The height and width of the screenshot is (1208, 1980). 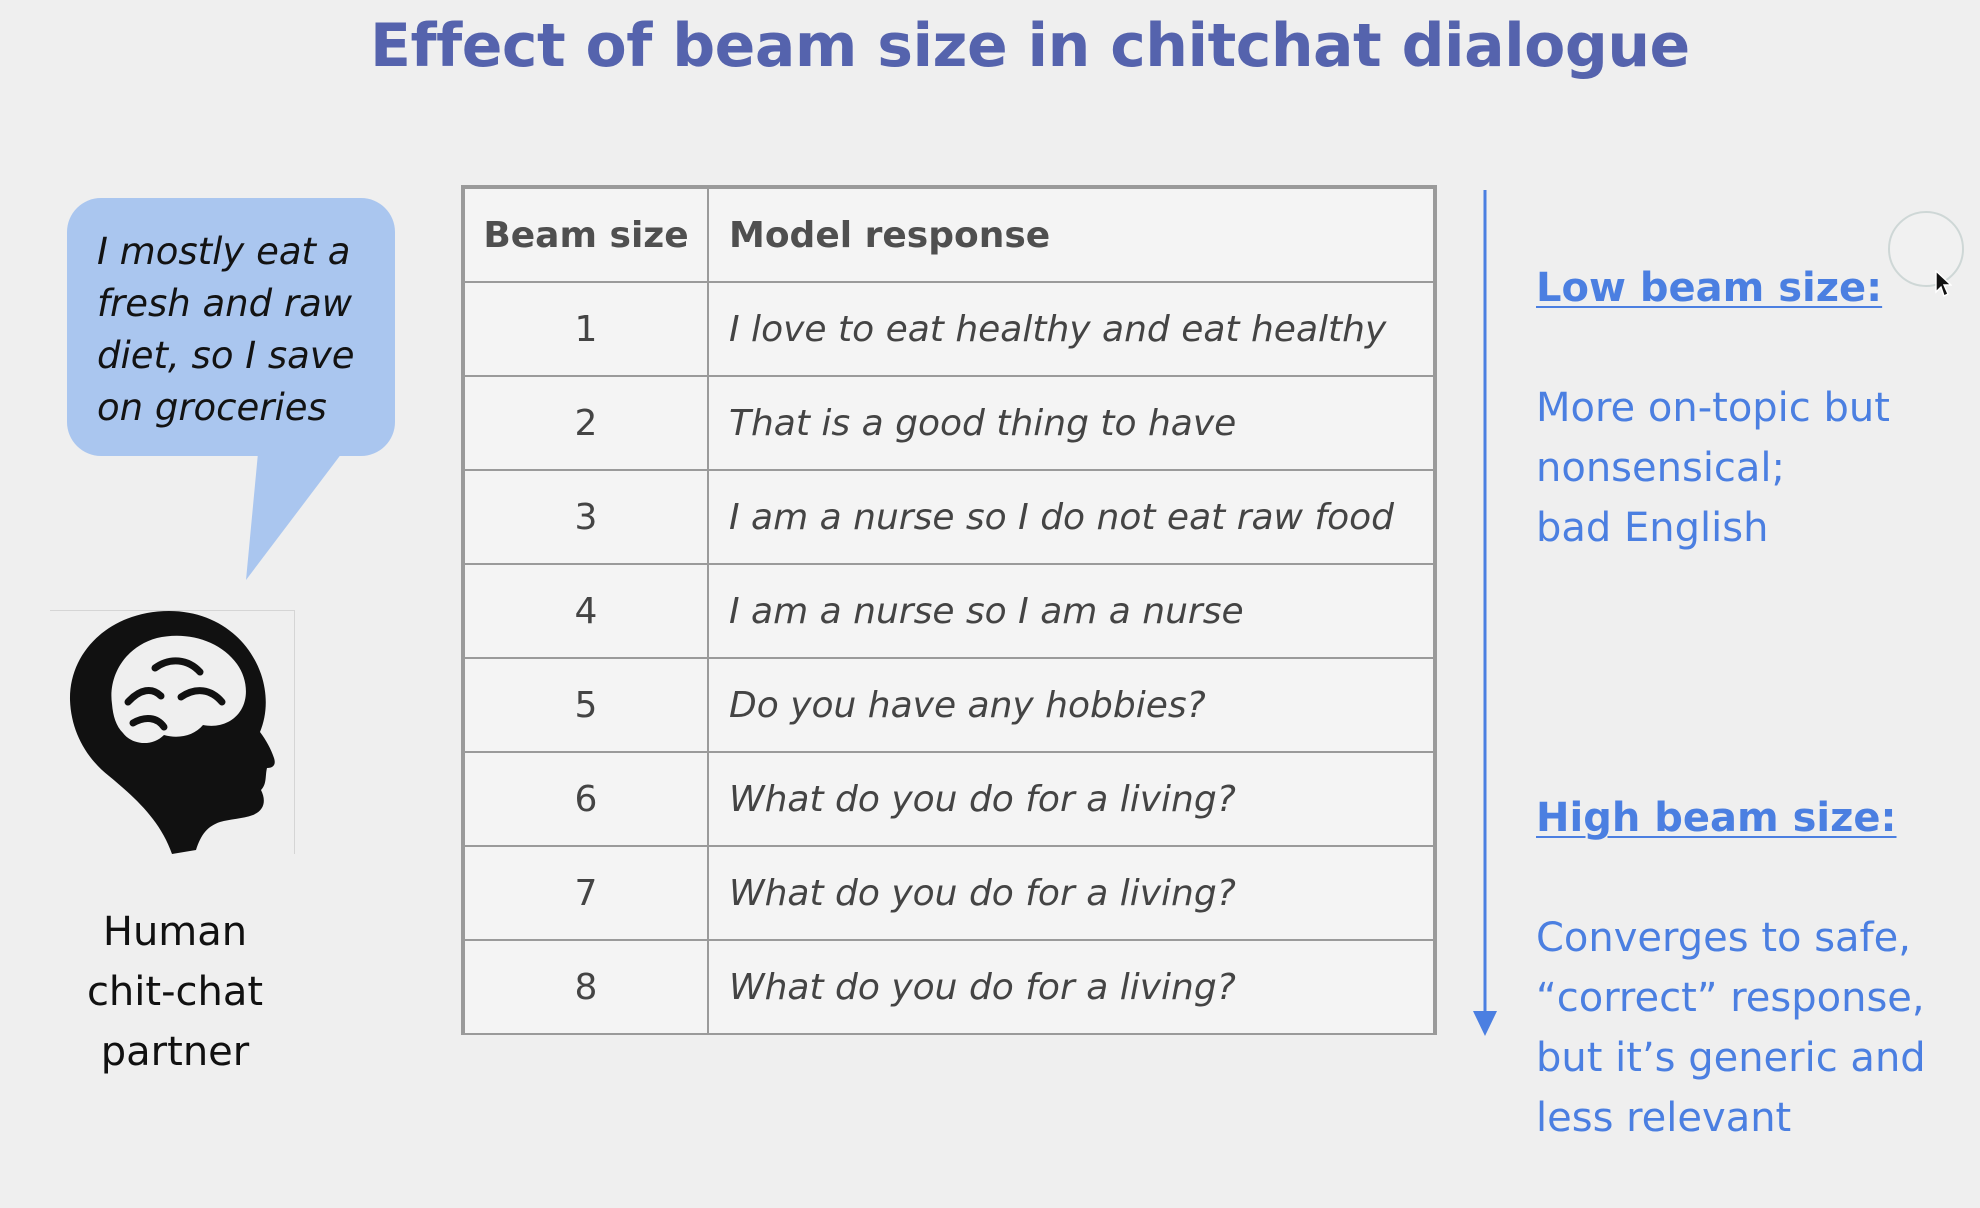 I want to click on table-row: 8 What do you do for a living?, so click(x=949, y=987).